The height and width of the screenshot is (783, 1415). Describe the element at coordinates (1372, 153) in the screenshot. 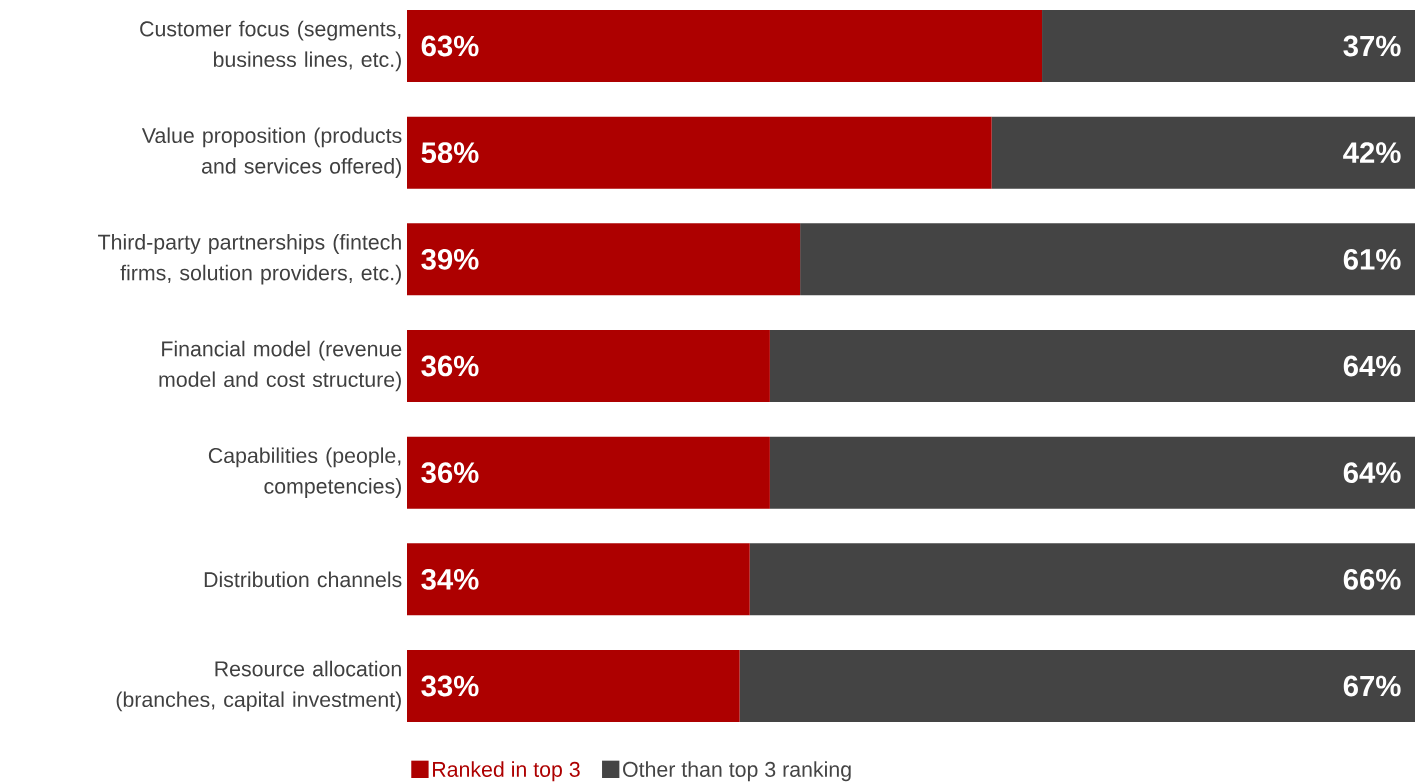

I see `data-label: 42%` at that location.